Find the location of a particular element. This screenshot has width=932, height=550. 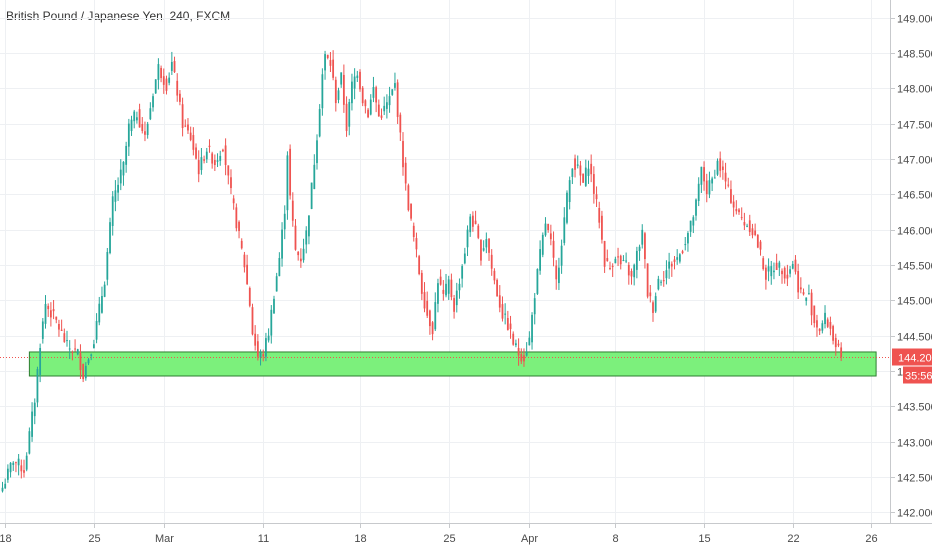

last-price-tag is located at coordinates (912, 357).